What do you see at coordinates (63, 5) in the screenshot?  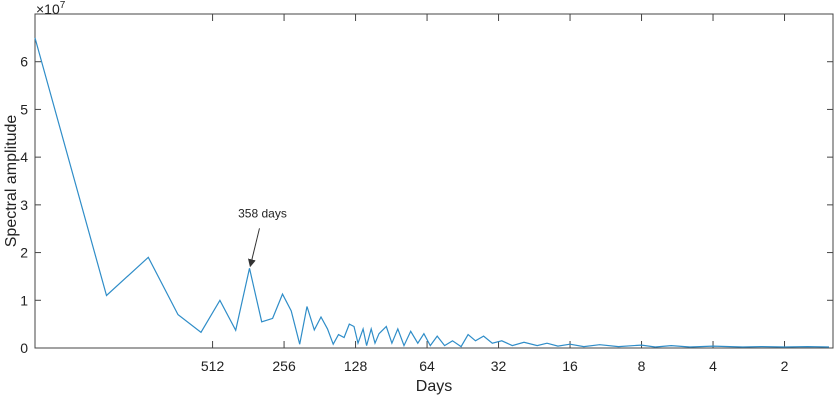 I see `y-multiplier-exponent: 7` at bounding box center [63, 5].